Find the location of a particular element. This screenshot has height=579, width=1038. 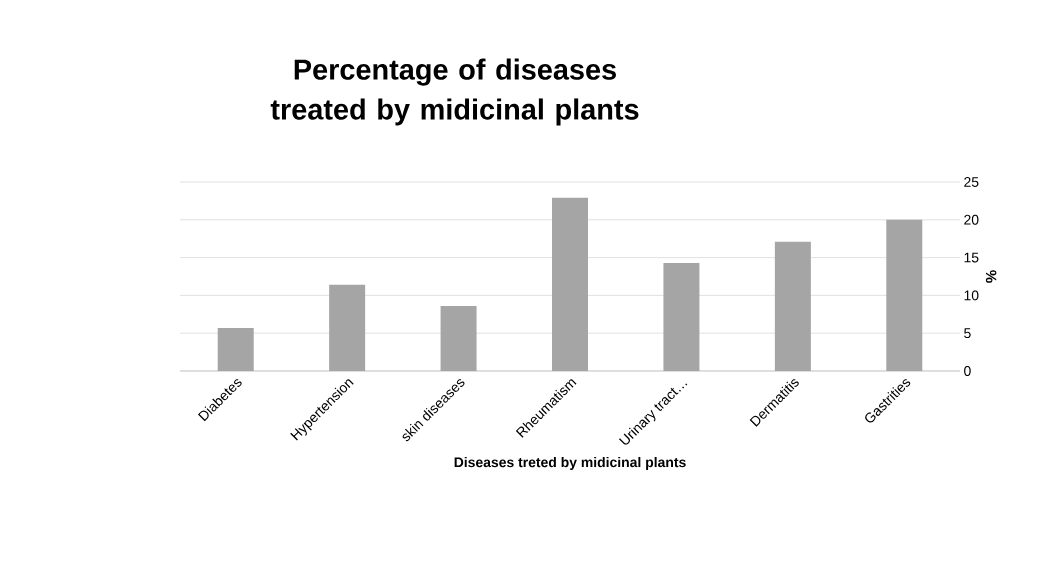

y-tick-label: 25 is located at coordinates (971, 182).